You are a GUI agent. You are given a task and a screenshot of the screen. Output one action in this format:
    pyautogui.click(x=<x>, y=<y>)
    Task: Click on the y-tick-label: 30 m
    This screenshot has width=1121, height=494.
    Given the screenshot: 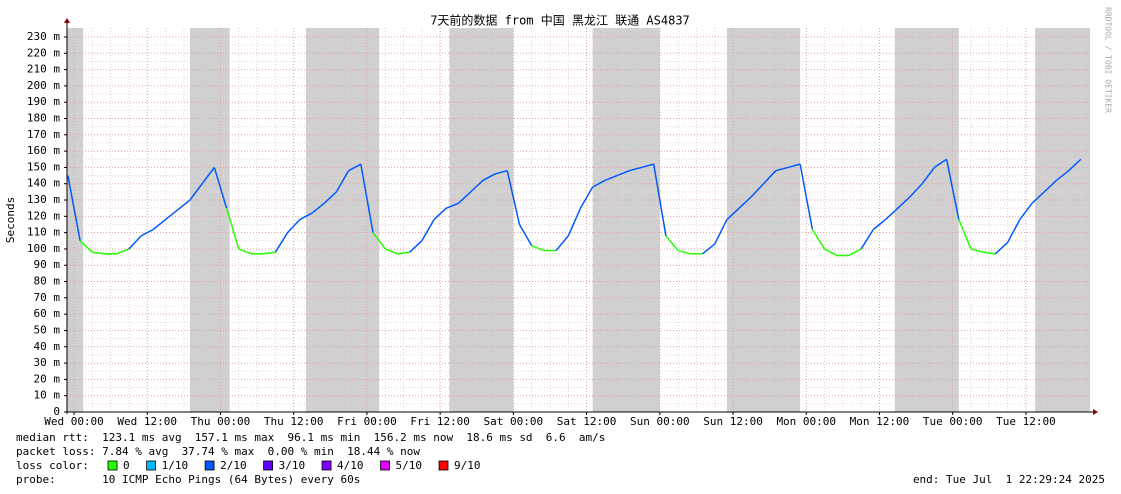 What is the action you would take?
    pyautogui.click(x=47, y=362)
    